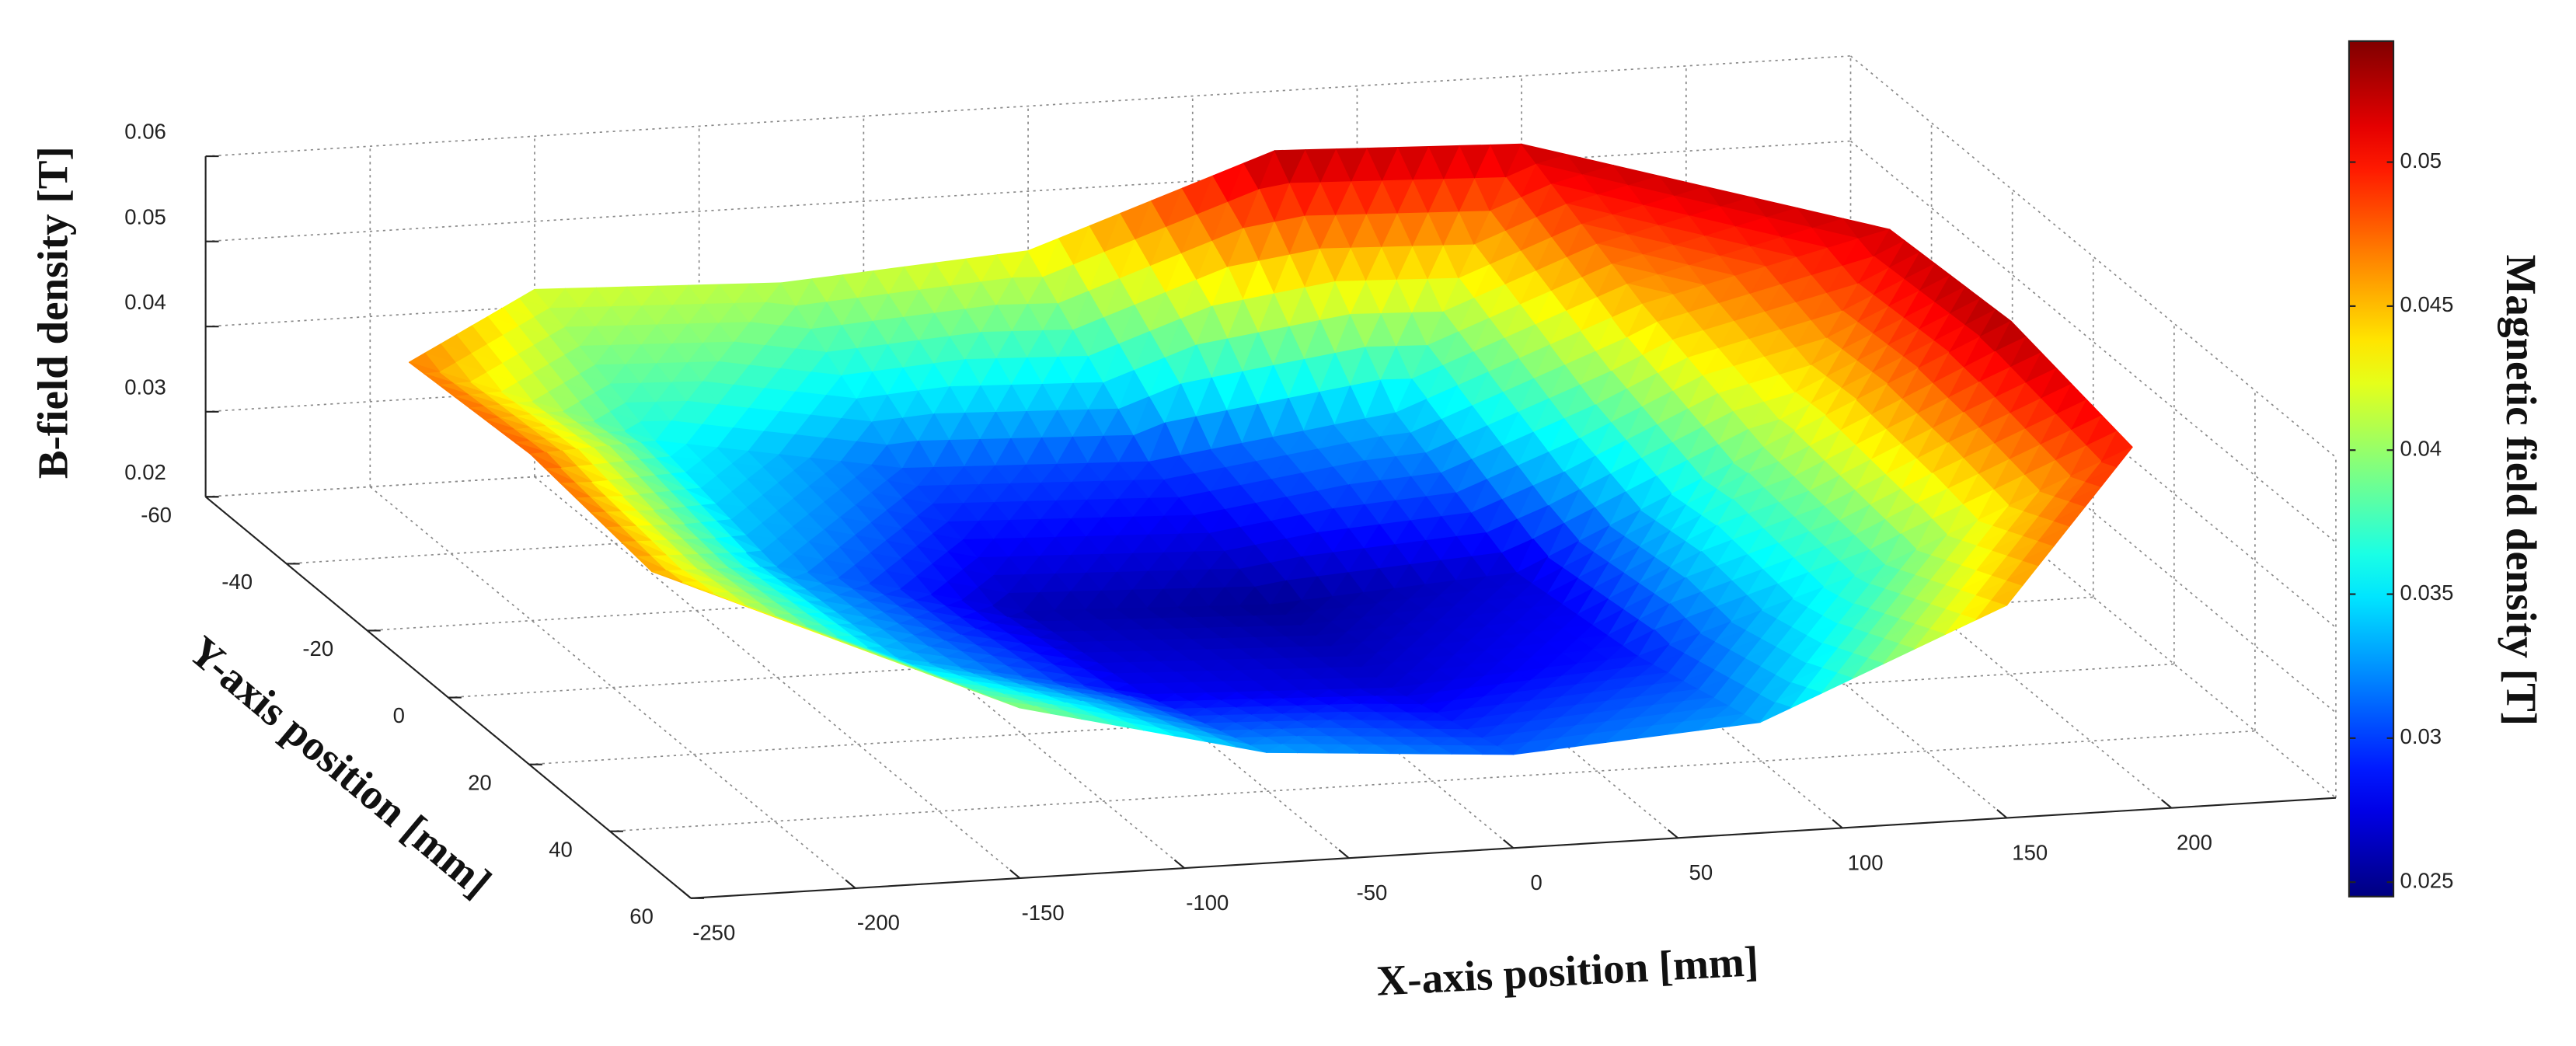 Image resolution: width=2576 pixels, height=1046 pixels. I want to click on colorbar-tick-label: 0.045, so click(2427, 304).